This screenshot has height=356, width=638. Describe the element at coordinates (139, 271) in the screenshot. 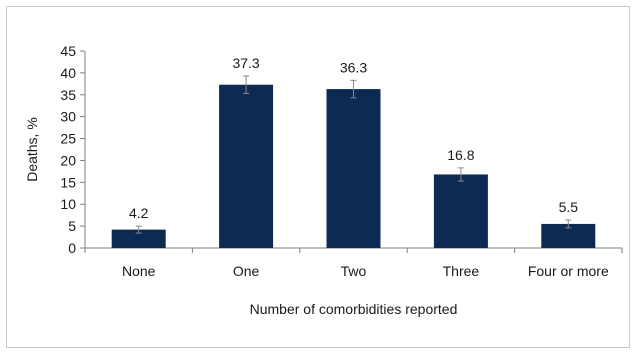

I see `x-tick-label: None` at that location.